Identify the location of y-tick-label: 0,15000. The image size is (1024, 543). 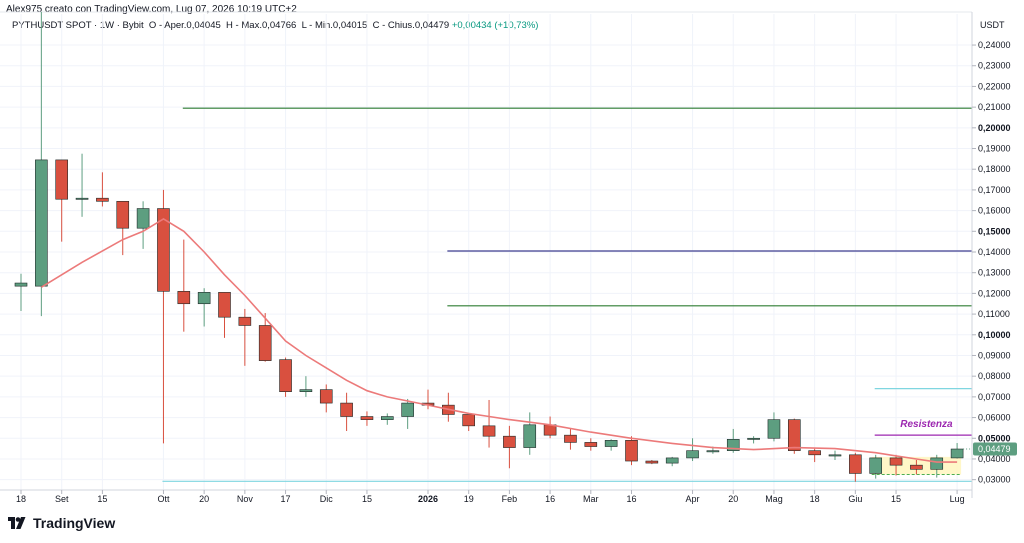
(994, 231).